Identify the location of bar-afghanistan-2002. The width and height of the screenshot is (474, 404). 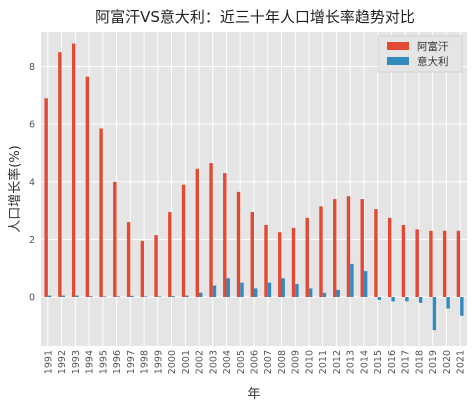
(197, 233).